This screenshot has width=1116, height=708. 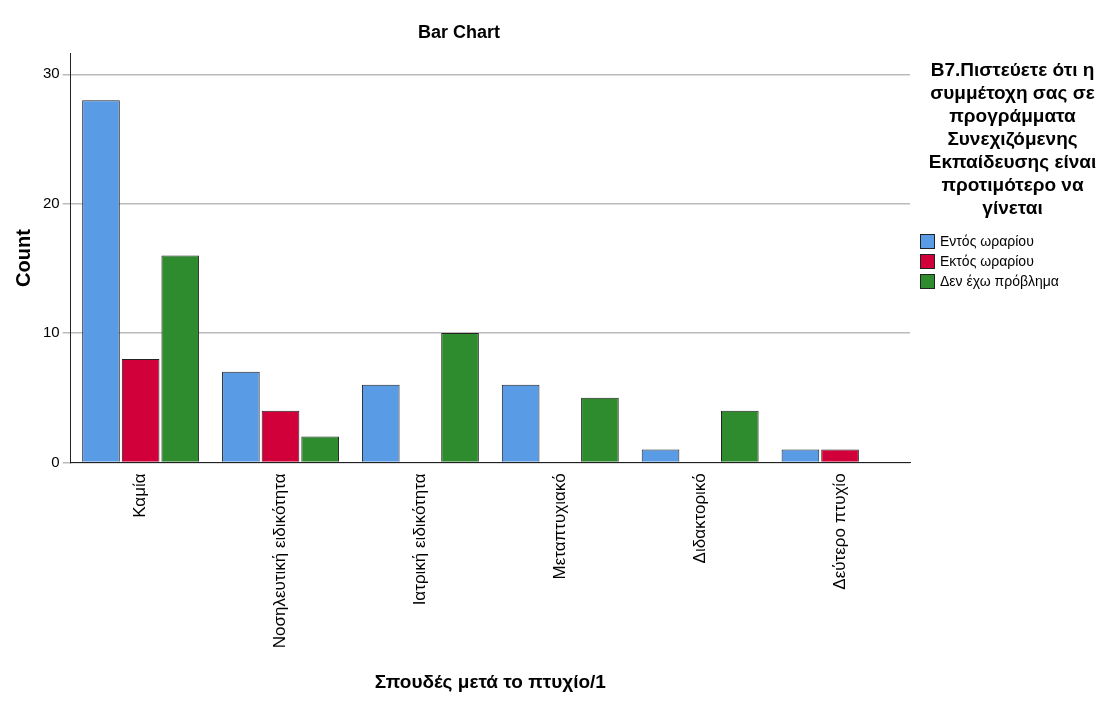 I want to click on legend-label: Εντός ωραρίου, so click(x=987, y=241).